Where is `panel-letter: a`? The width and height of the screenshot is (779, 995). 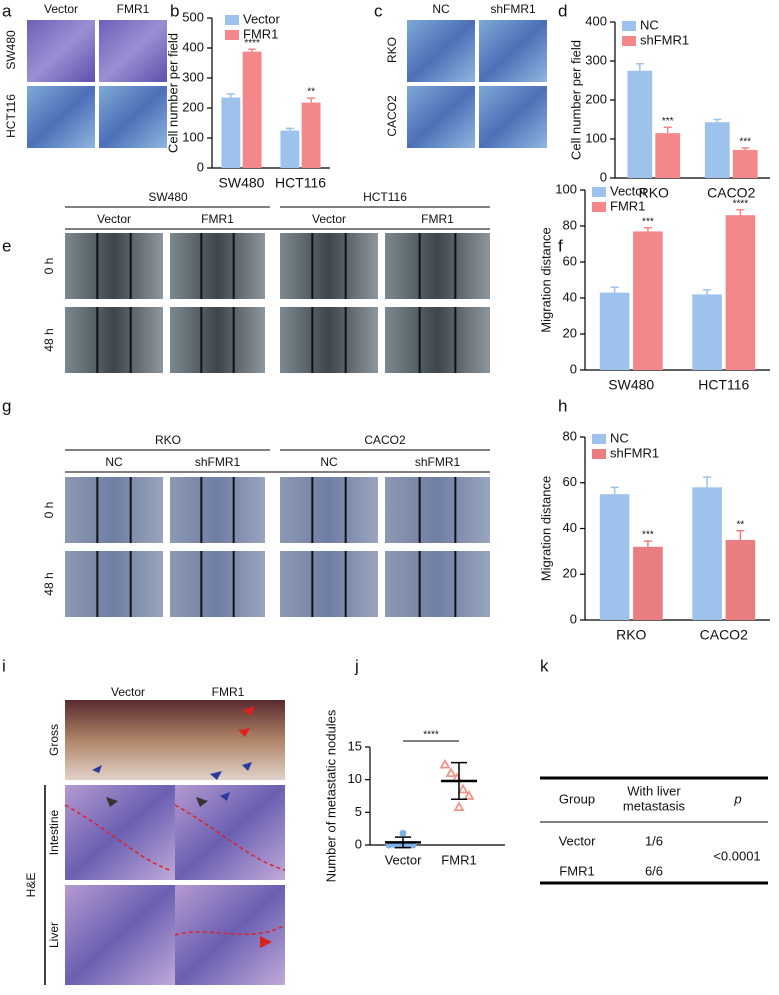
panel-letter: a is located at coordinates (7, 10).